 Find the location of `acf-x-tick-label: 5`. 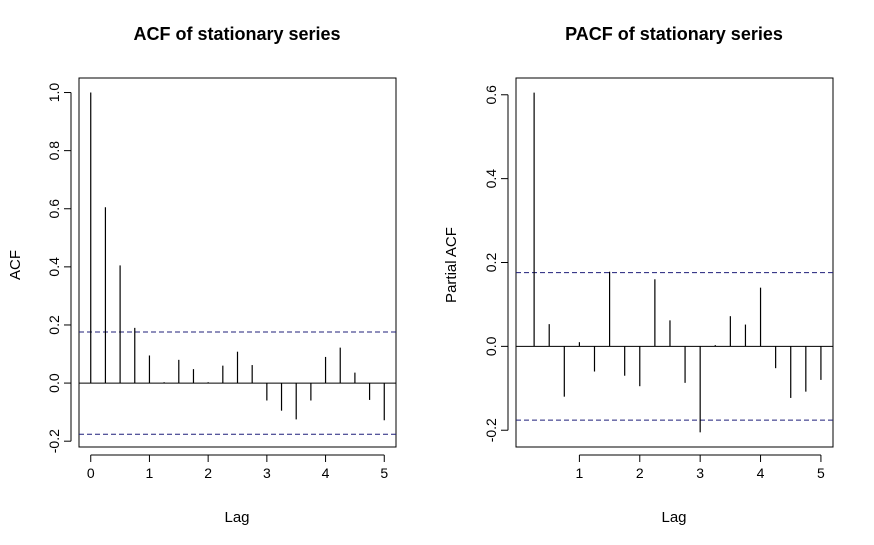

acf-x-tick-label: 5 is located at coordinates (384, 473).